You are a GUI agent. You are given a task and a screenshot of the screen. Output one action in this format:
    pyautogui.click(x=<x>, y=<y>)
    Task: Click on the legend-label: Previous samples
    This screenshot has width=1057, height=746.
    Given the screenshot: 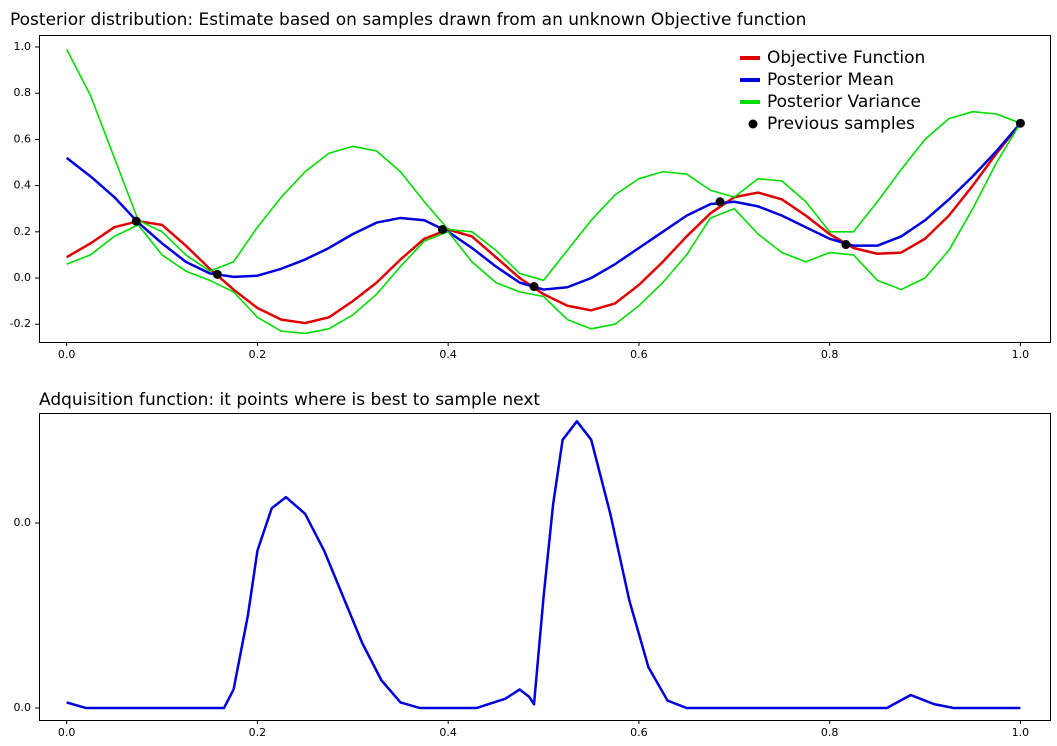 What is the action you would take?
    pyautogui.click(x=841, y=124)
    